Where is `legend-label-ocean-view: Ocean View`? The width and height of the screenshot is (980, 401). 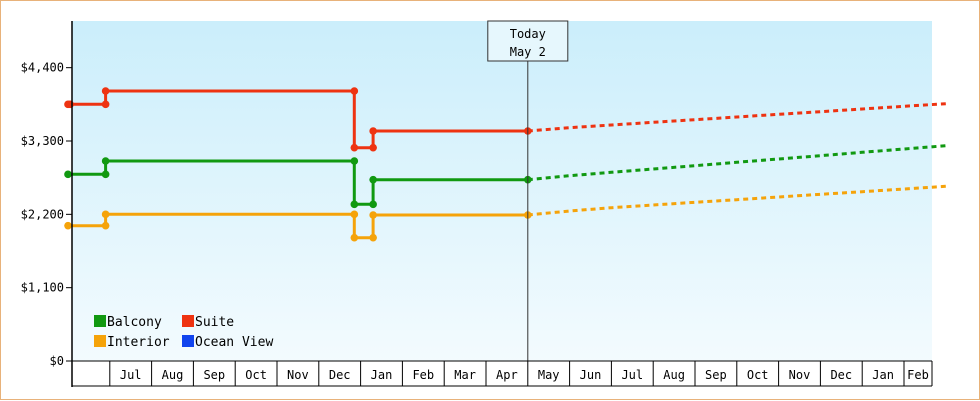
legend-label-ocean-view: Ocean View is located at coordinates (234, 342).